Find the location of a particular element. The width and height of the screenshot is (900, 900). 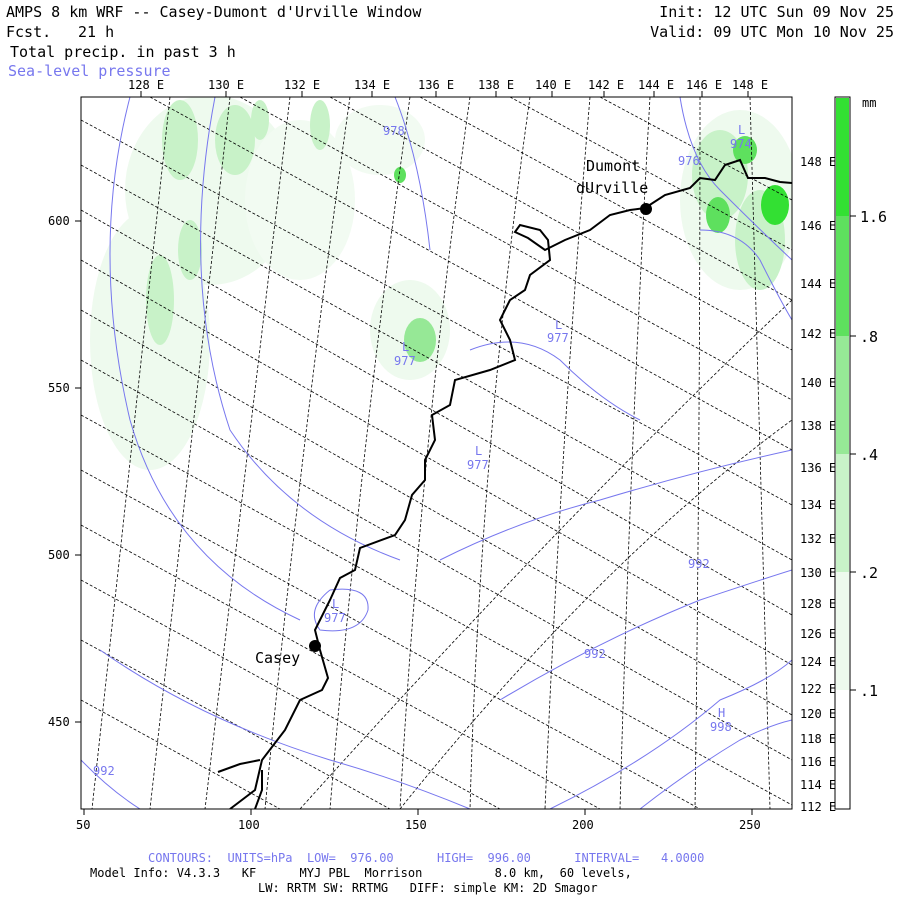

right-lon-label: 136 E is located at coordinates (818, 468).